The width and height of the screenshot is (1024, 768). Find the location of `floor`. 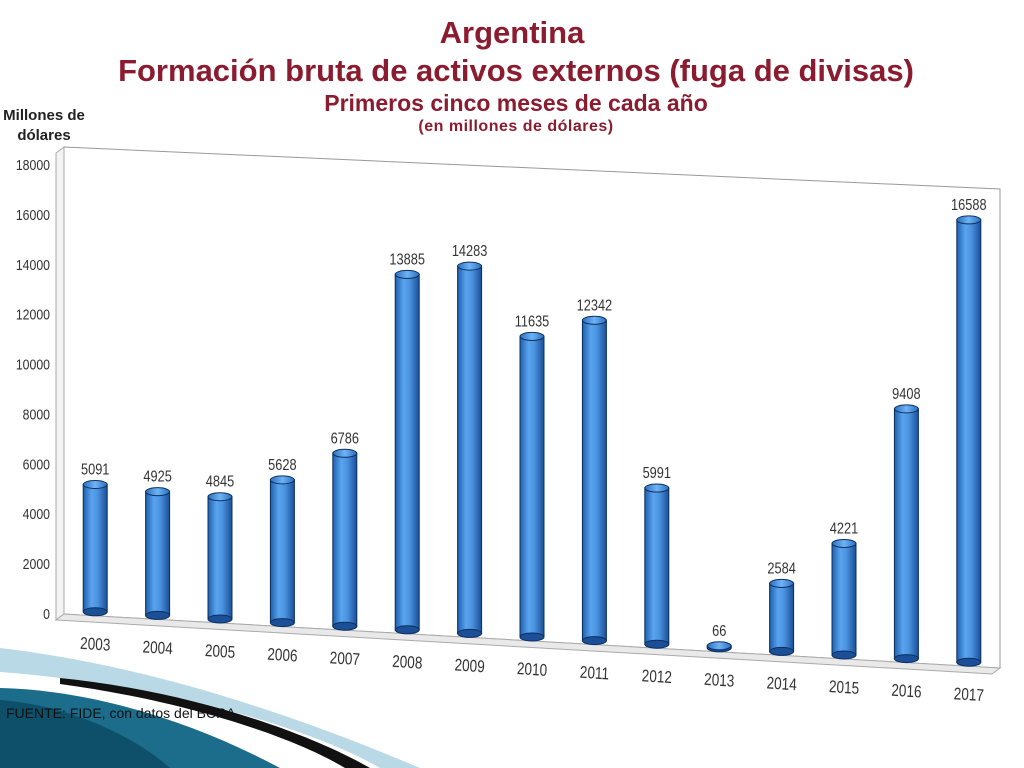

floor is located at coordinates (528, 644).